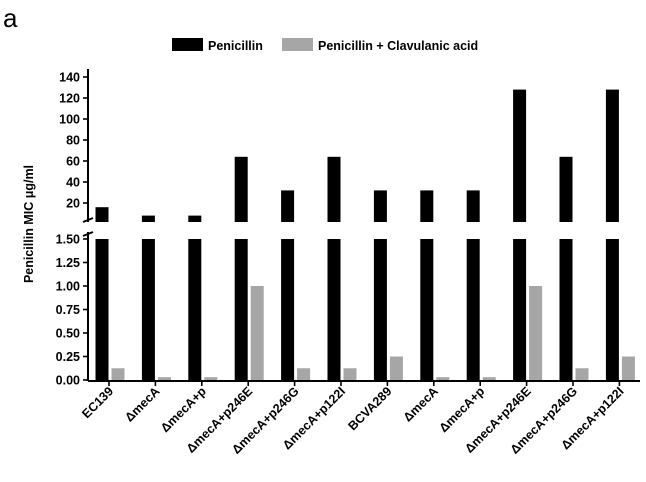 The height and width of the screenshot is (482, 646). I want to click on y-tick-label-lower: 0.00, so click(68, 381).